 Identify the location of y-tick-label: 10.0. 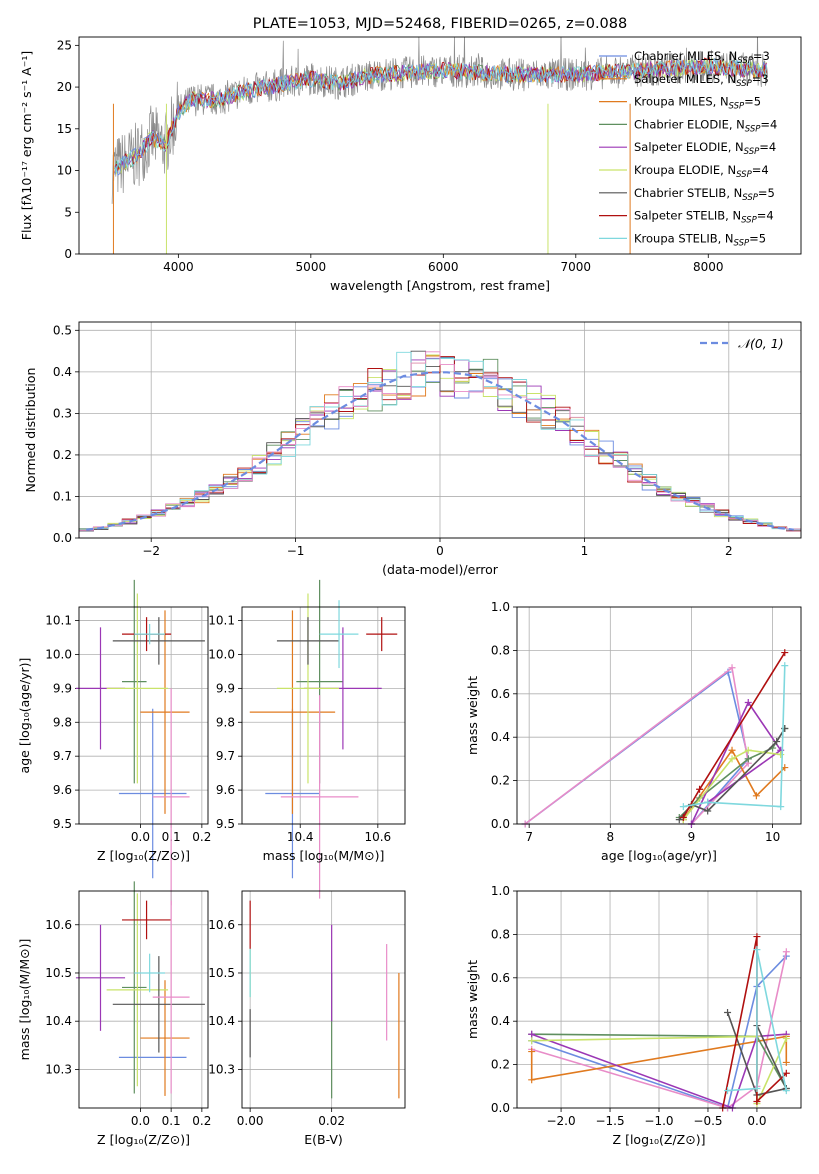
(58, 654).